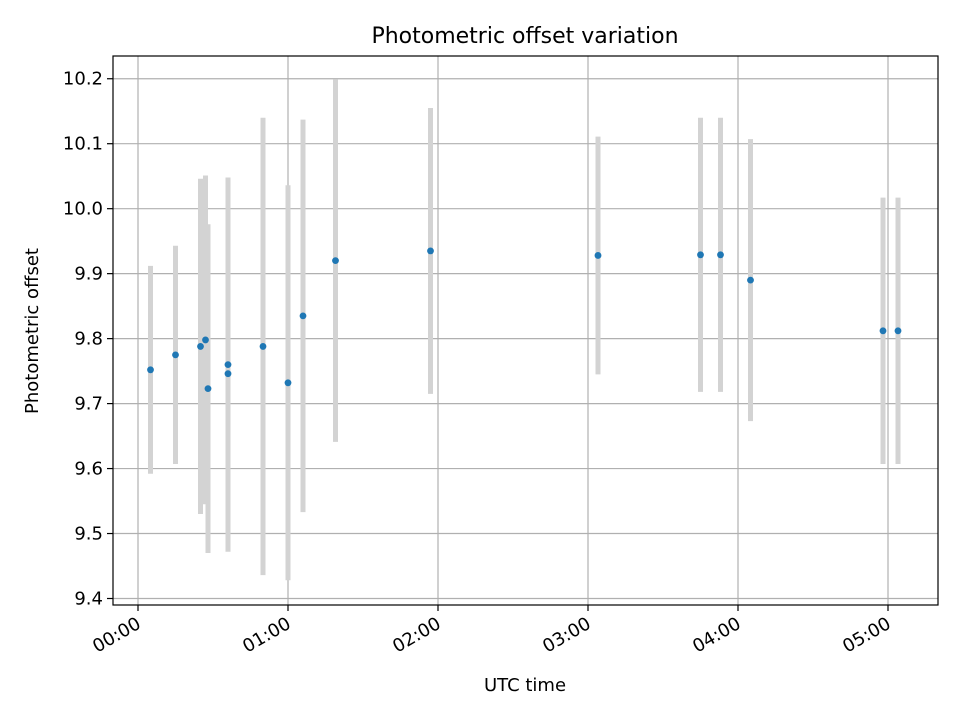  Describe the element at coordinates (88, 534) in the screenshot. I see `y-tick-label: 9.5` at that location.